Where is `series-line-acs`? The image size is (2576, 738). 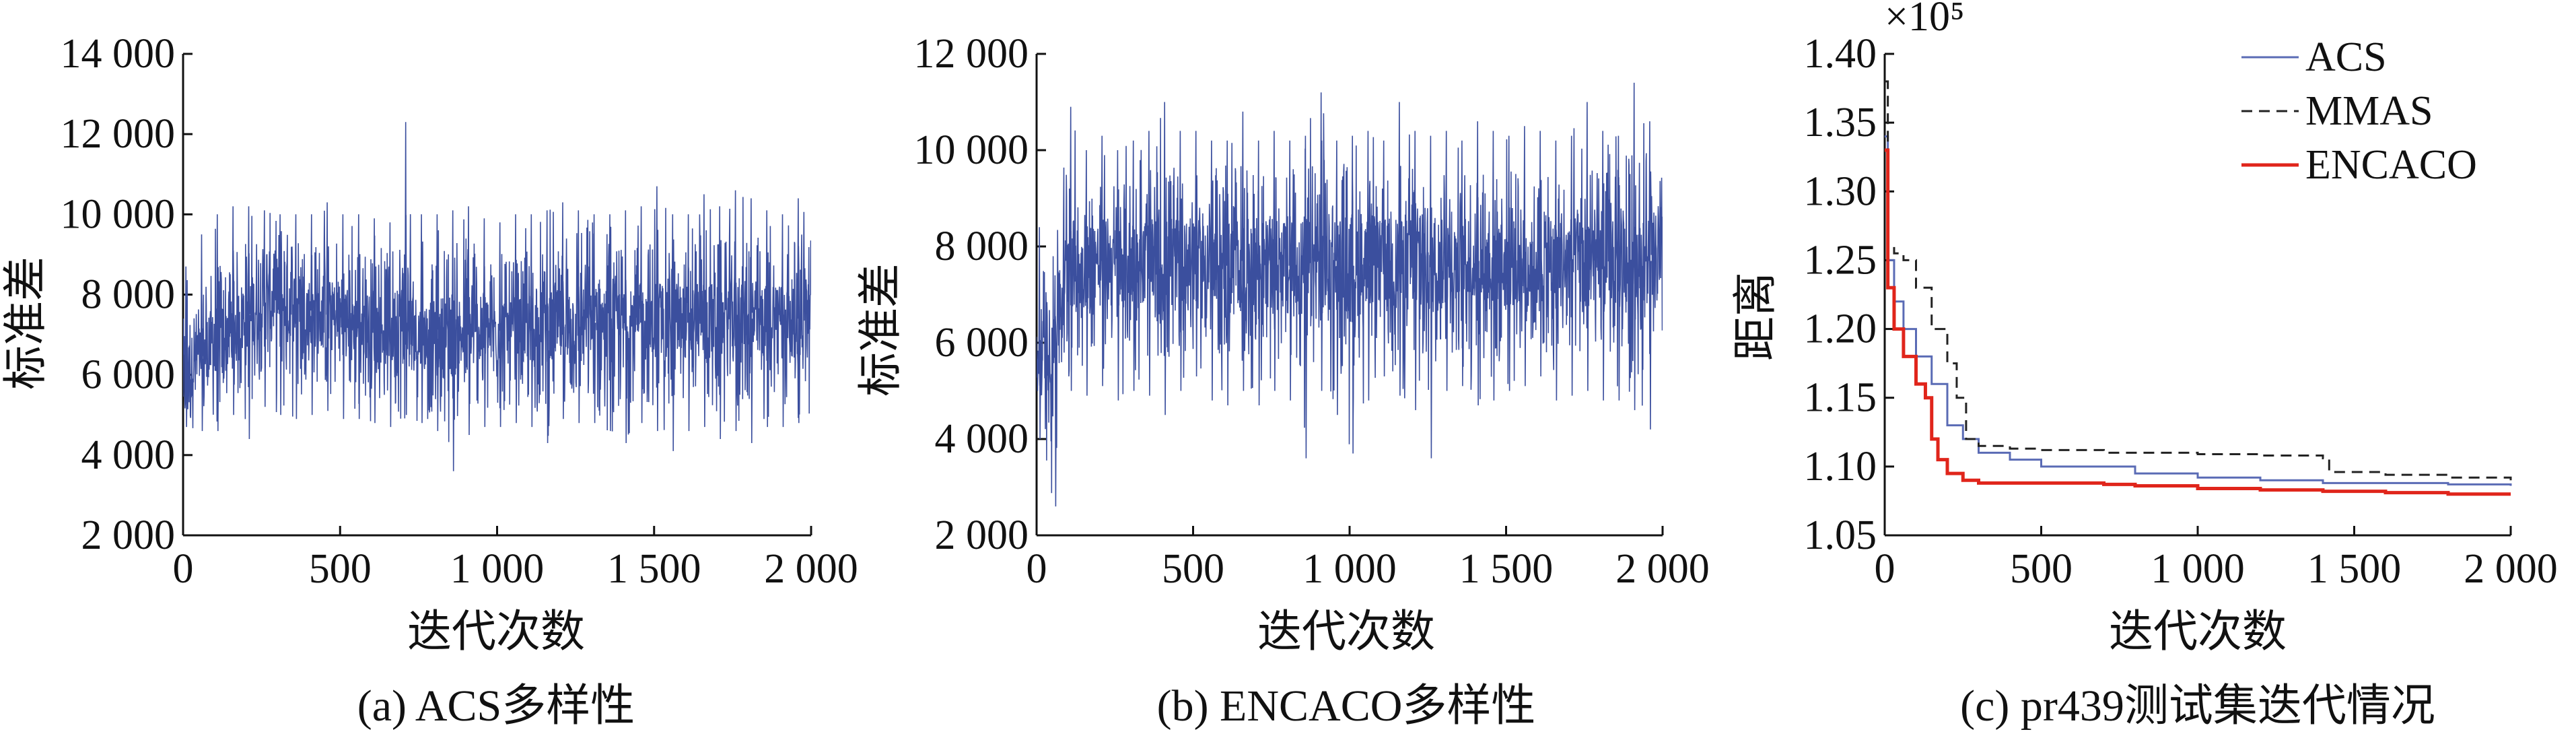 series-line-acs is located at coordinates (2198, 310).